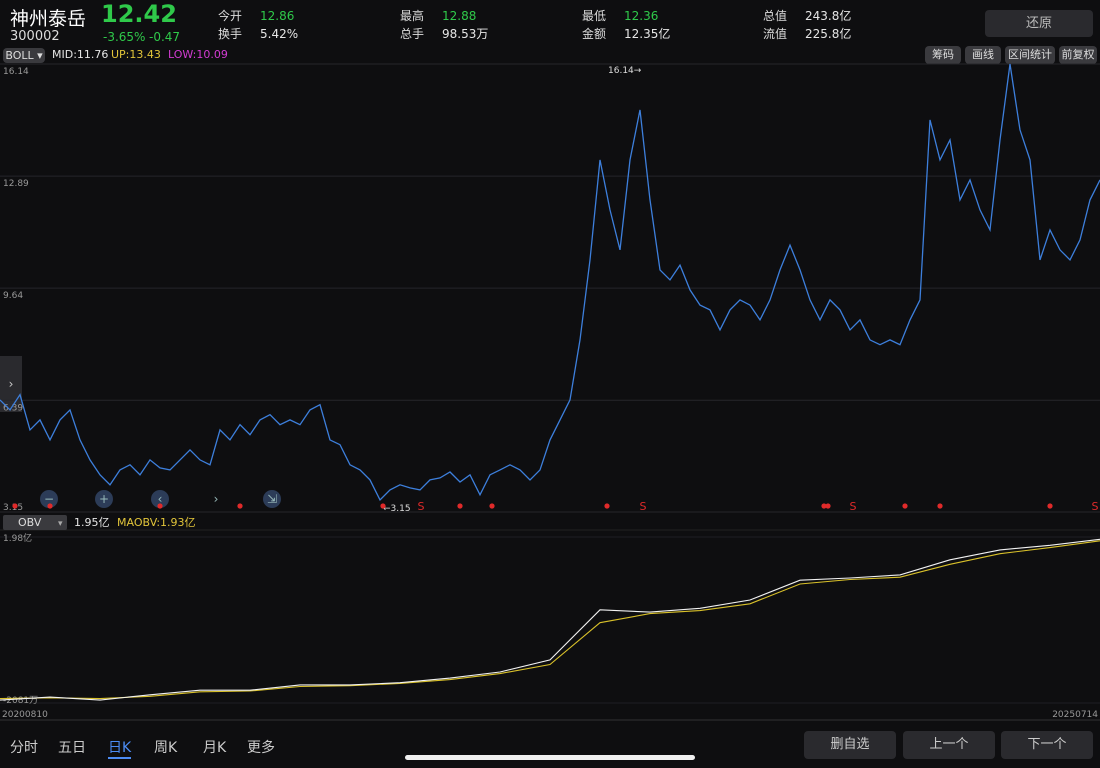 The image size is (1100, 768). Describe the element at coordinates (277, 16) in the screenshot. I see `stat-value: 12.86` at that location.